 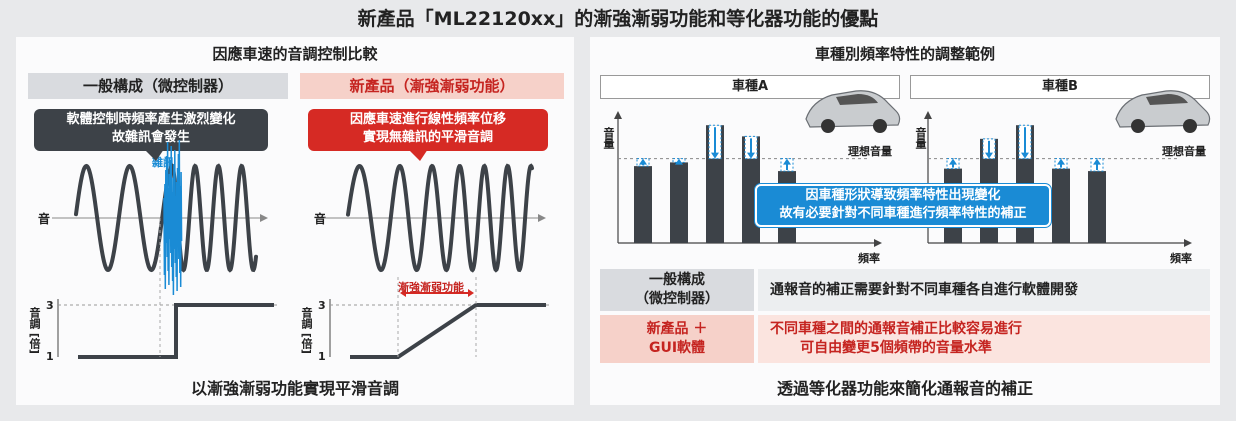 I want to click on right-conclusion: 透過等化器功能來簡化通報音的補正, so click(x=904, y=388).